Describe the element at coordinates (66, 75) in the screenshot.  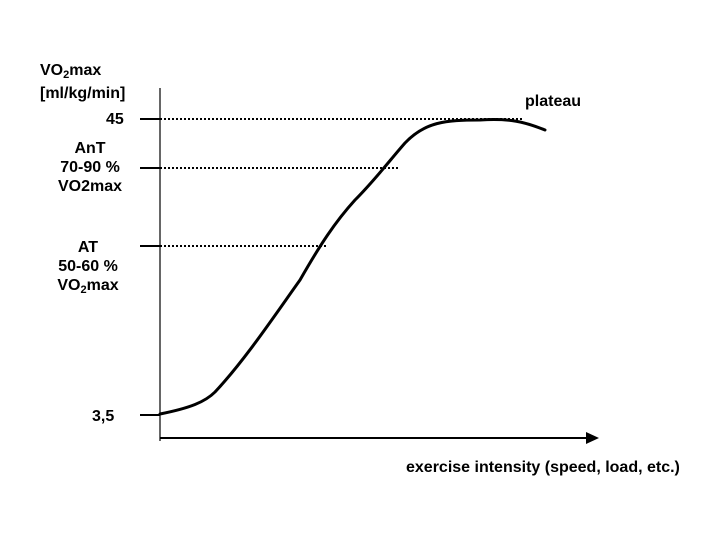
I see `y-axis-title-subscript: 2` at that location.